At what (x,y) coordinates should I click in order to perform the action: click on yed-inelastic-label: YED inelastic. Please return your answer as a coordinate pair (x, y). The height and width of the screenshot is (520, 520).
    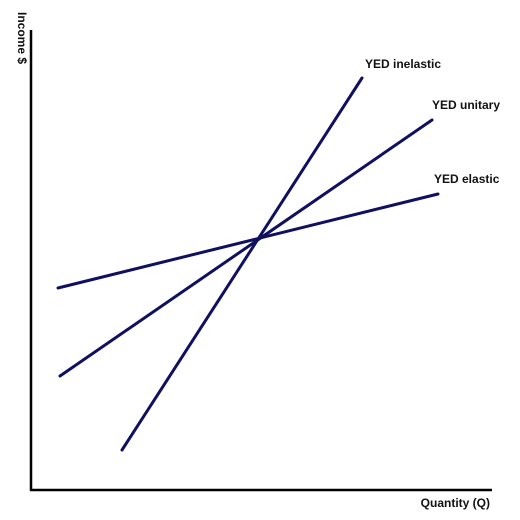
    Looking at the image, I should click on (403, 64).